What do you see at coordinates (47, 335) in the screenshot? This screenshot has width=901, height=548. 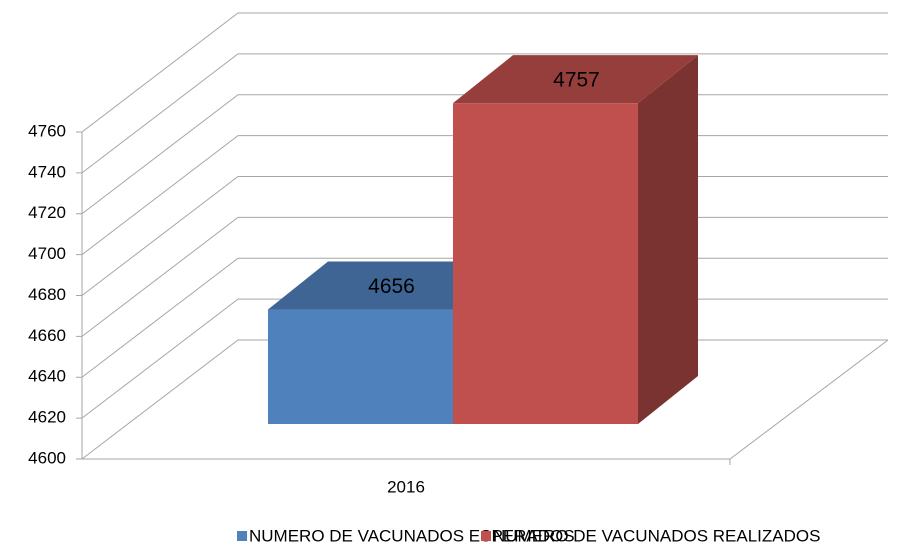 I see `y-tick-label: 4660` at bounding box center [47, 335].